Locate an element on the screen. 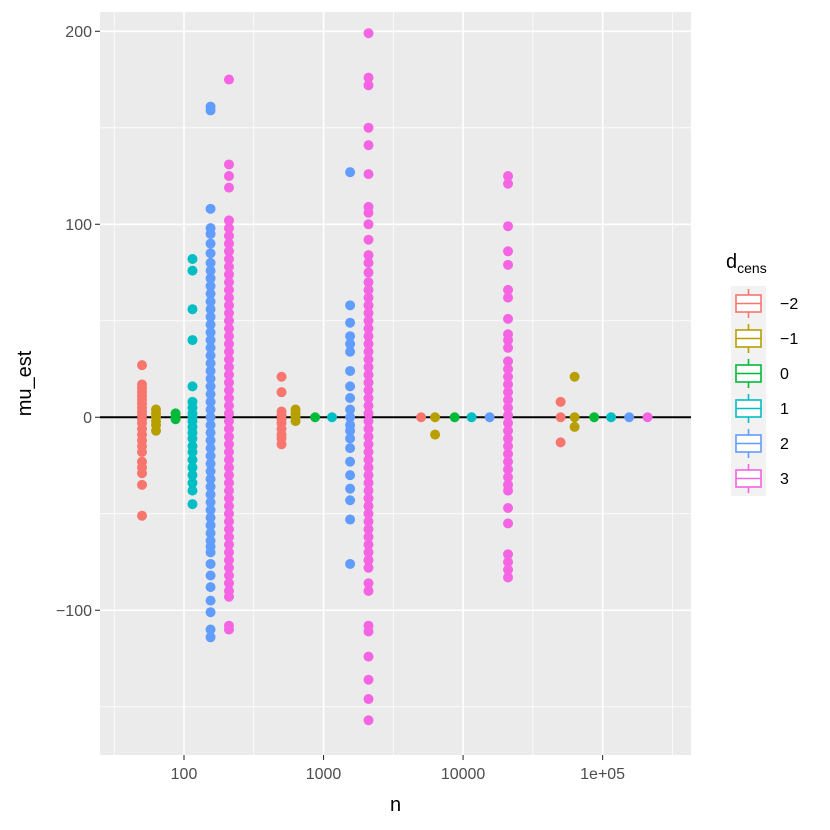  legend-item: 2 is located at coordinates (760, 443).